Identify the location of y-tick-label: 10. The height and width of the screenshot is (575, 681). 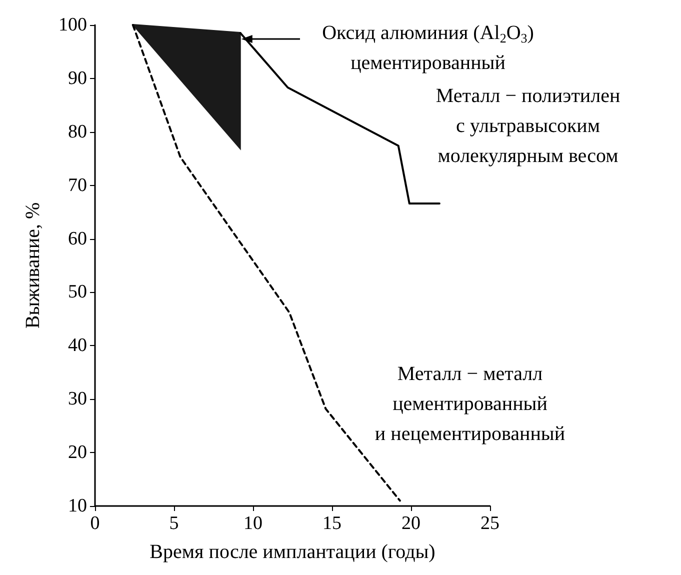
(77, 506).